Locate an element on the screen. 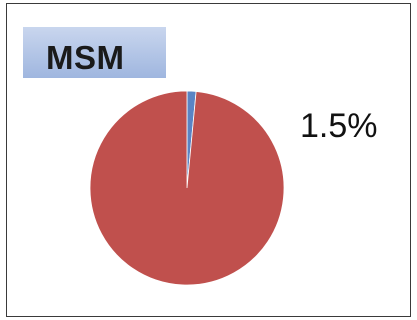  chart-title: MSM is located at coordinates (85, 57).